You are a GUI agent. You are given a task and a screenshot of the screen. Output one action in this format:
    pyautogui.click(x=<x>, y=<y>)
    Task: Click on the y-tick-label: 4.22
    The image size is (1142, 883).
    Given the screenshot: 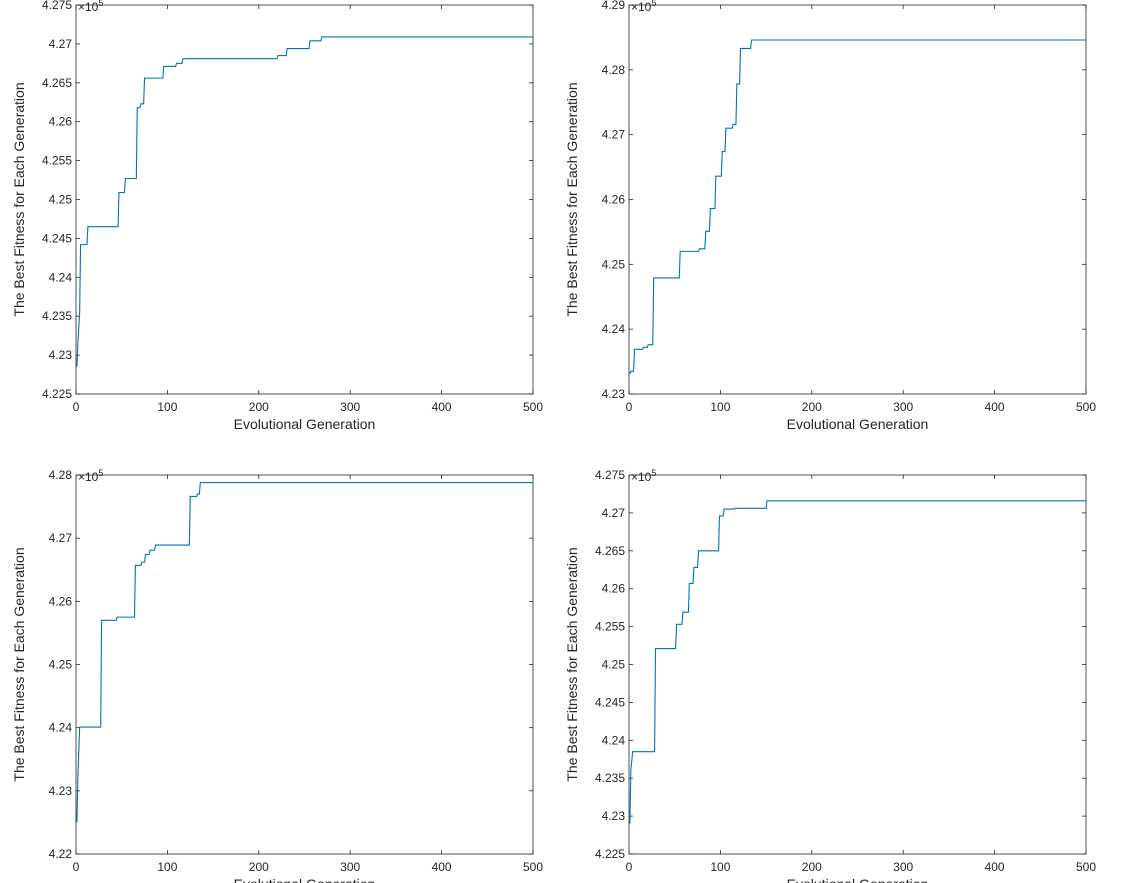 What is the action you would take?
    pyautogui.click(x=61, y=854)
    